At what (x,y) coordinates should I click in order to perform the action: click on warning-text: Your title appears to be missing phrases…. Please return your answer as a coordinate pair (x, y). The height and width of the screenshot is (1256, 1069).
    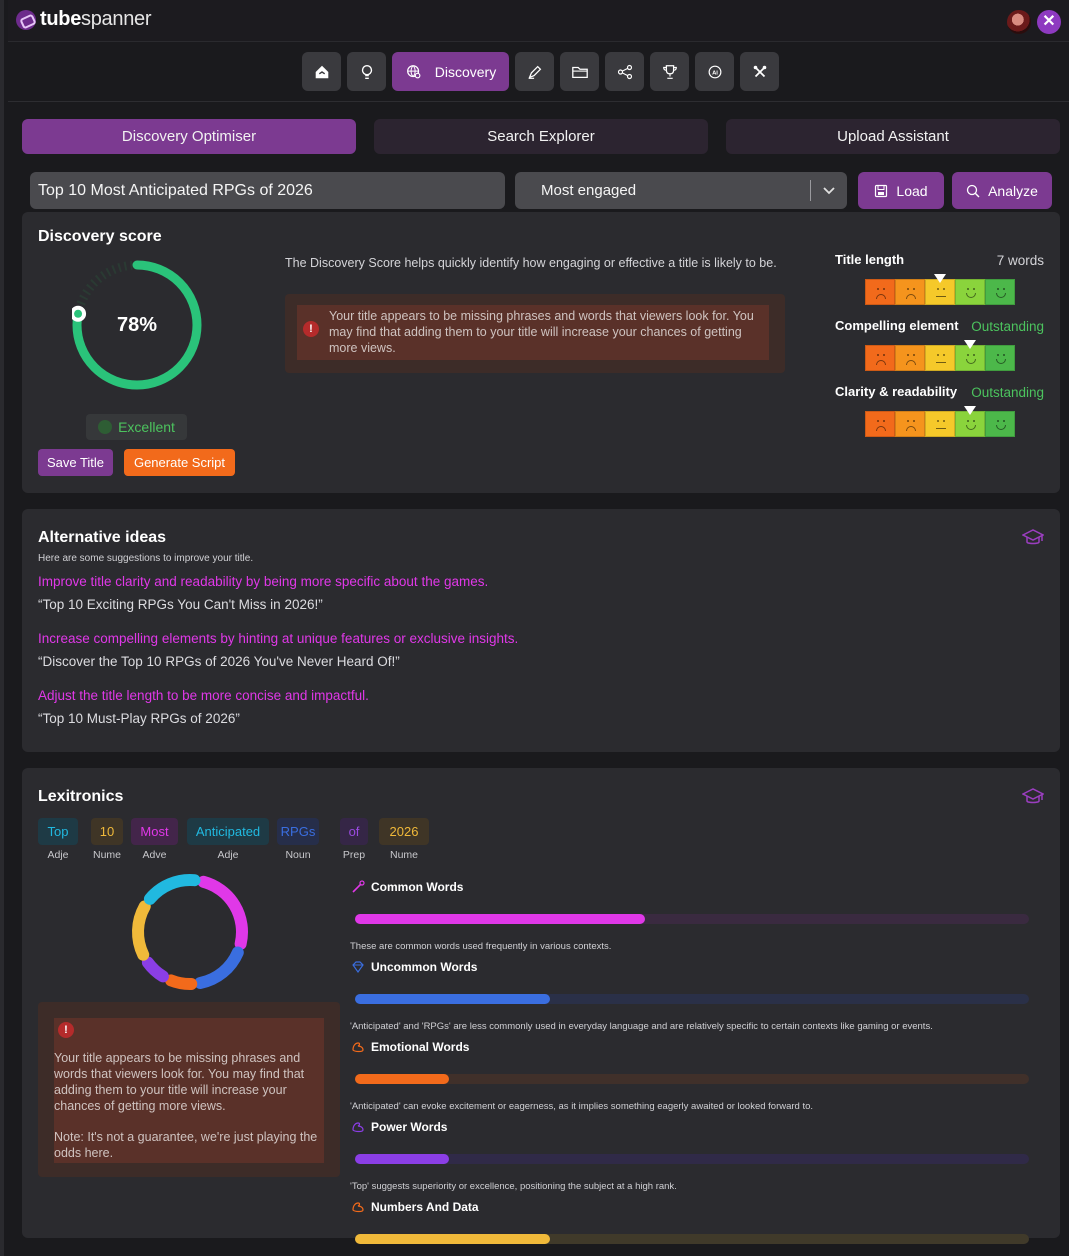
    Looking at the image, I should click on (541, 332).